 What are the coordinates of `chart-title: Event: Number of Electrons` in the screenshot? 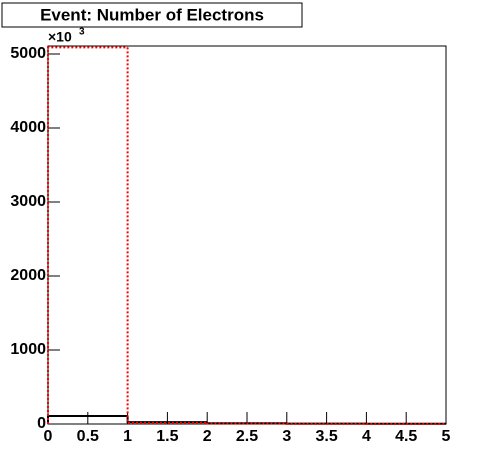 It's located at (152, 14).